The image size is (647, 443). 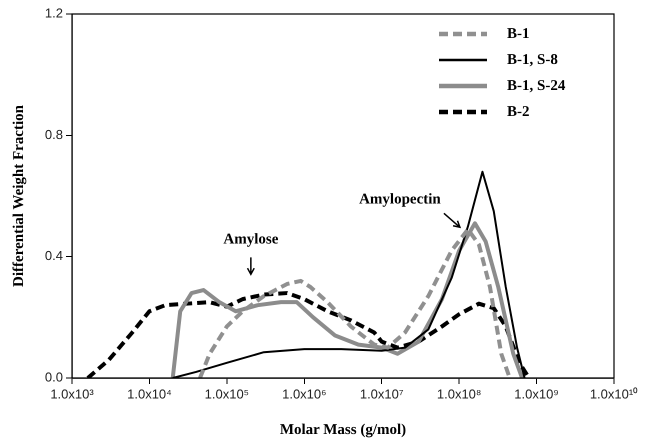 What do you see at coordinates (343, 430) in the screenshot?
I see `x-axis-title: Molar Mass (g/mol)` at bounding box center [343, 430].